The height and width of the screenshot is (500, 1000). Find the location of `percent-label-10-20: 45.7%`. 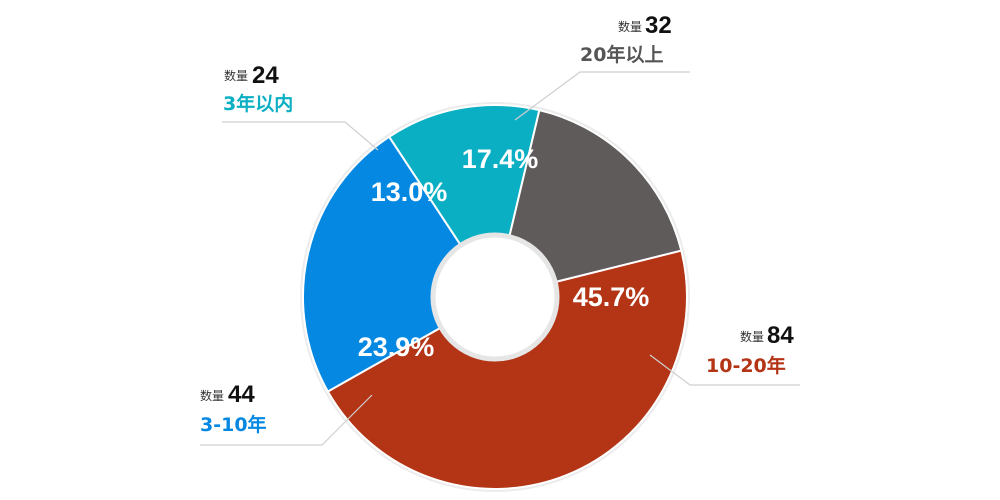

percent-label-10-20: 45.7% is located at coordinates (611, 297).